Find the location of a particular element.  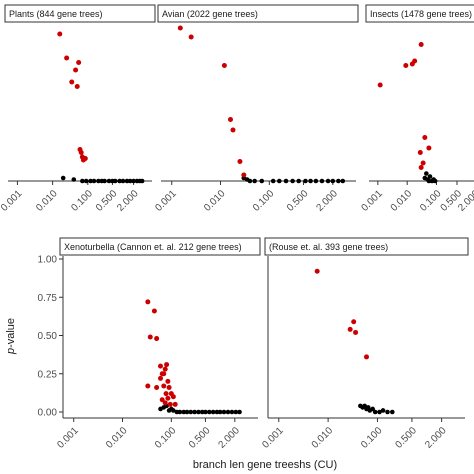

y-axis-title-rest: -value is located at coordinates (11, 333).